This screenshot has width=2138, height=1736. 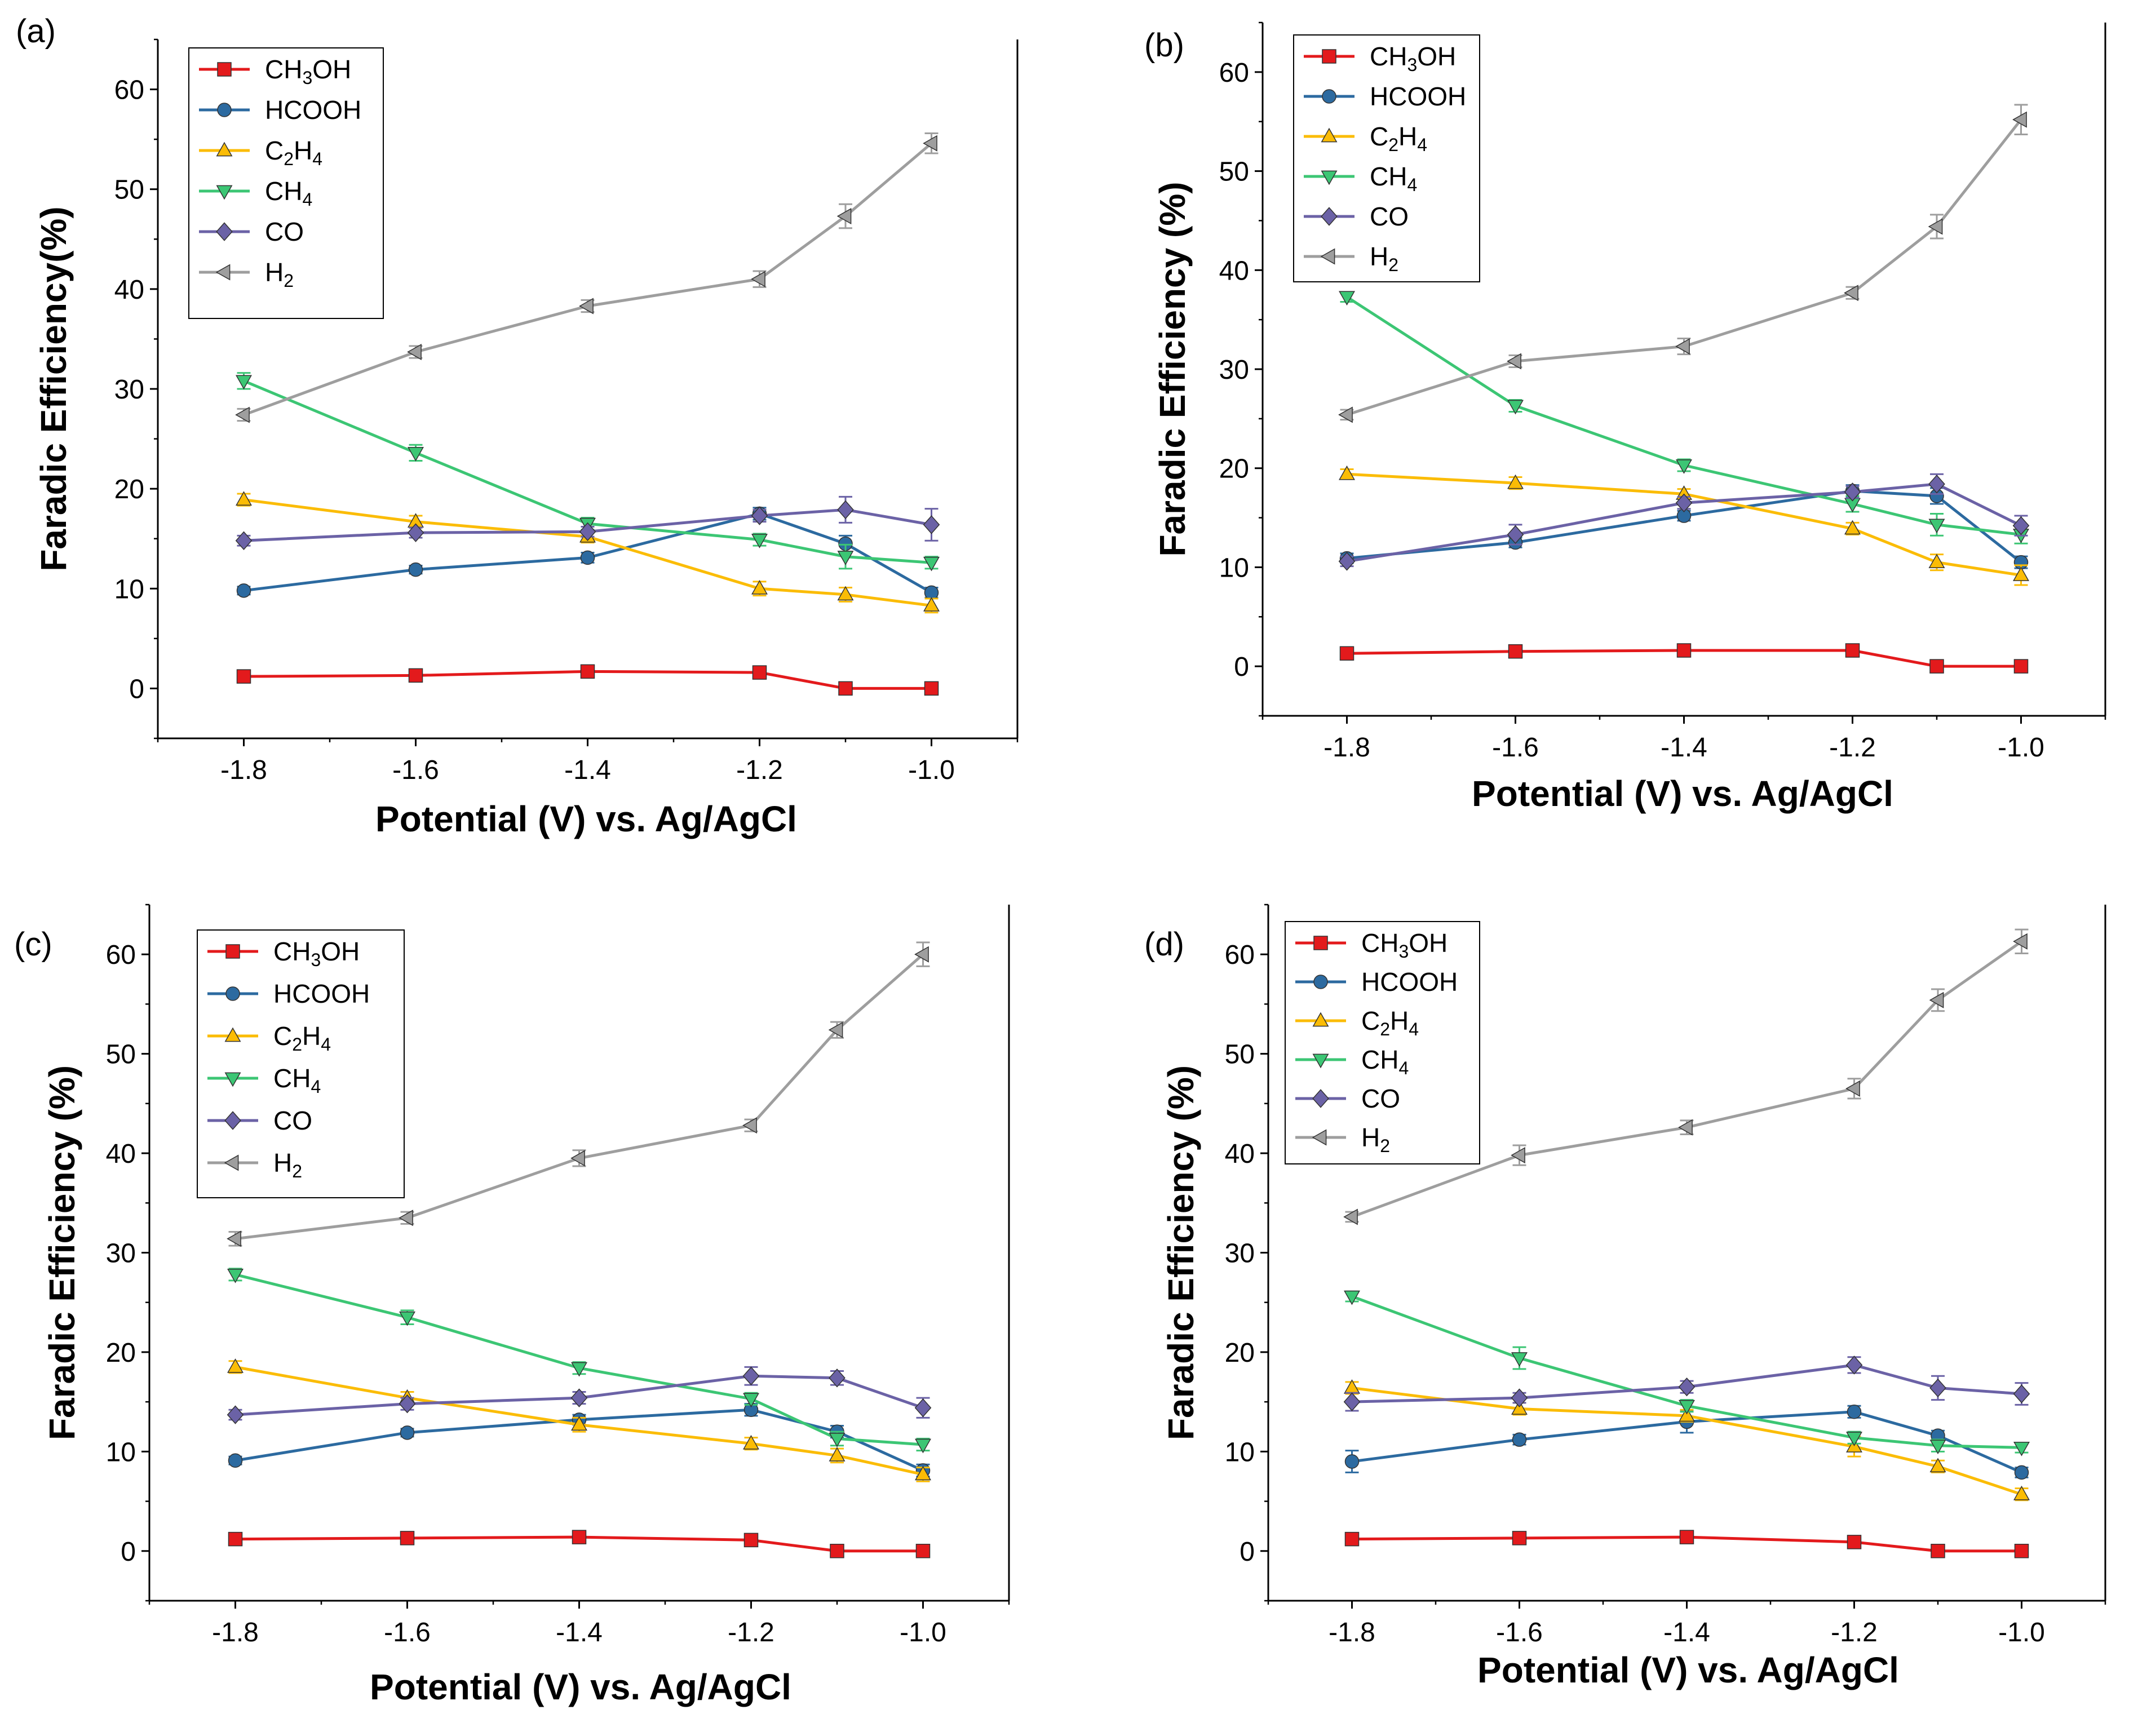 I want to click on y-axis-title: Faradic Efficiency (%), so click(x=1172, y=368).